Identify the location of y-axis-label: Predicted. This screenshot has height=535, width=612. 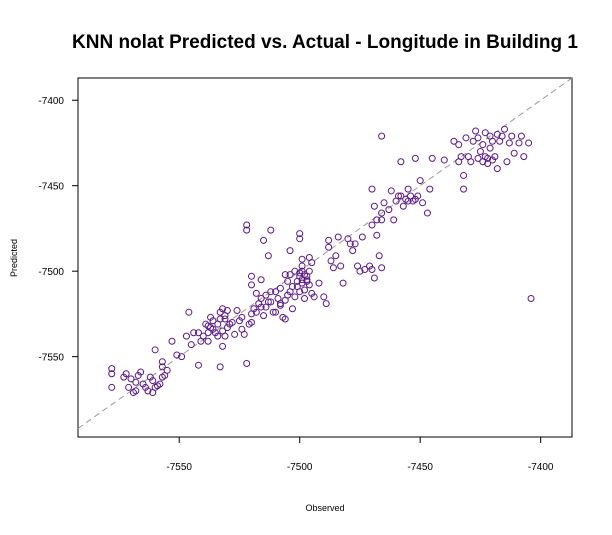
(14, 258).